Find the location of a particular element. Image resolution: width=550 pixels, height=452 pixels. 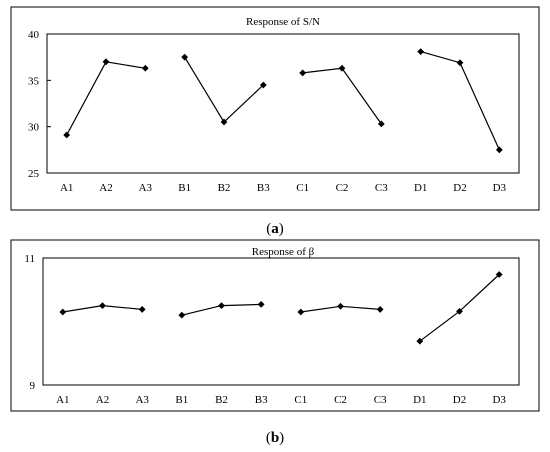

data-point-a-B3 is located at coordinates (263, 85).